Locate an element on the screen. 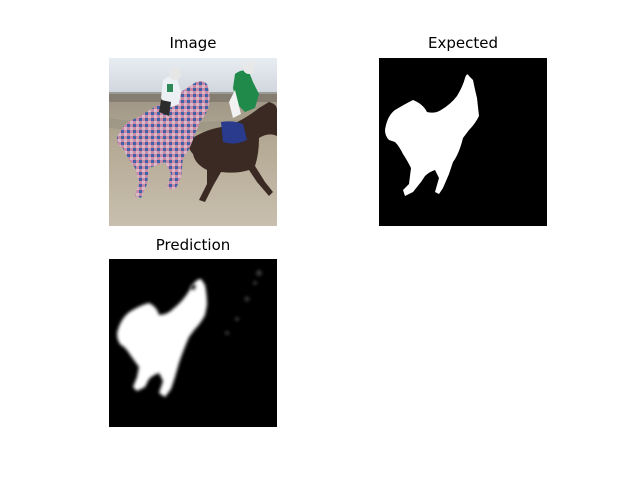 This screenshot has height=480, width=640. panel-title-expected: Expected is located at coordinates (463, 43).